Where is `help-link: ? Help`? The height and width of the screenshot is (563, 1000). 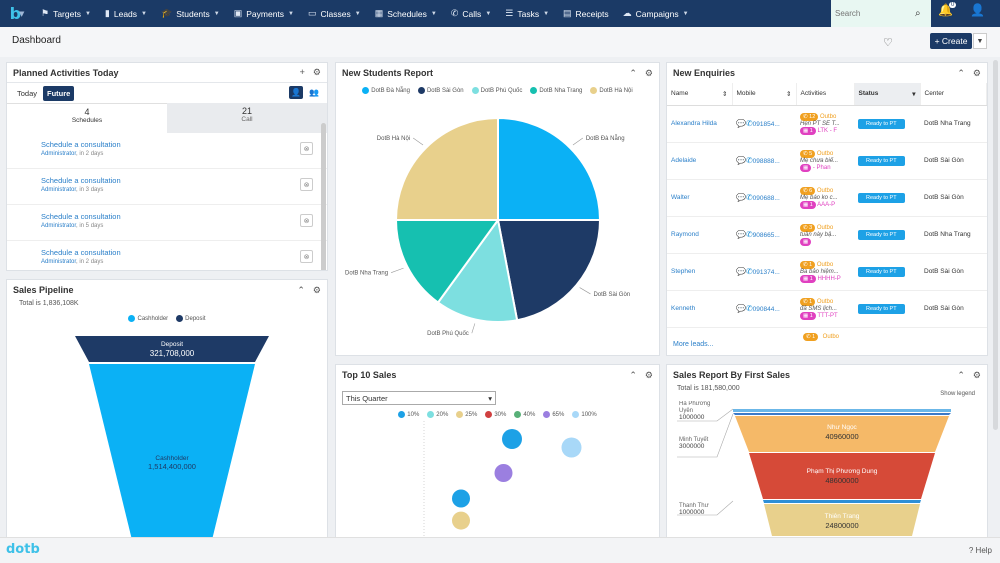 help-link: ? Help is located at coordinates (980, 550).